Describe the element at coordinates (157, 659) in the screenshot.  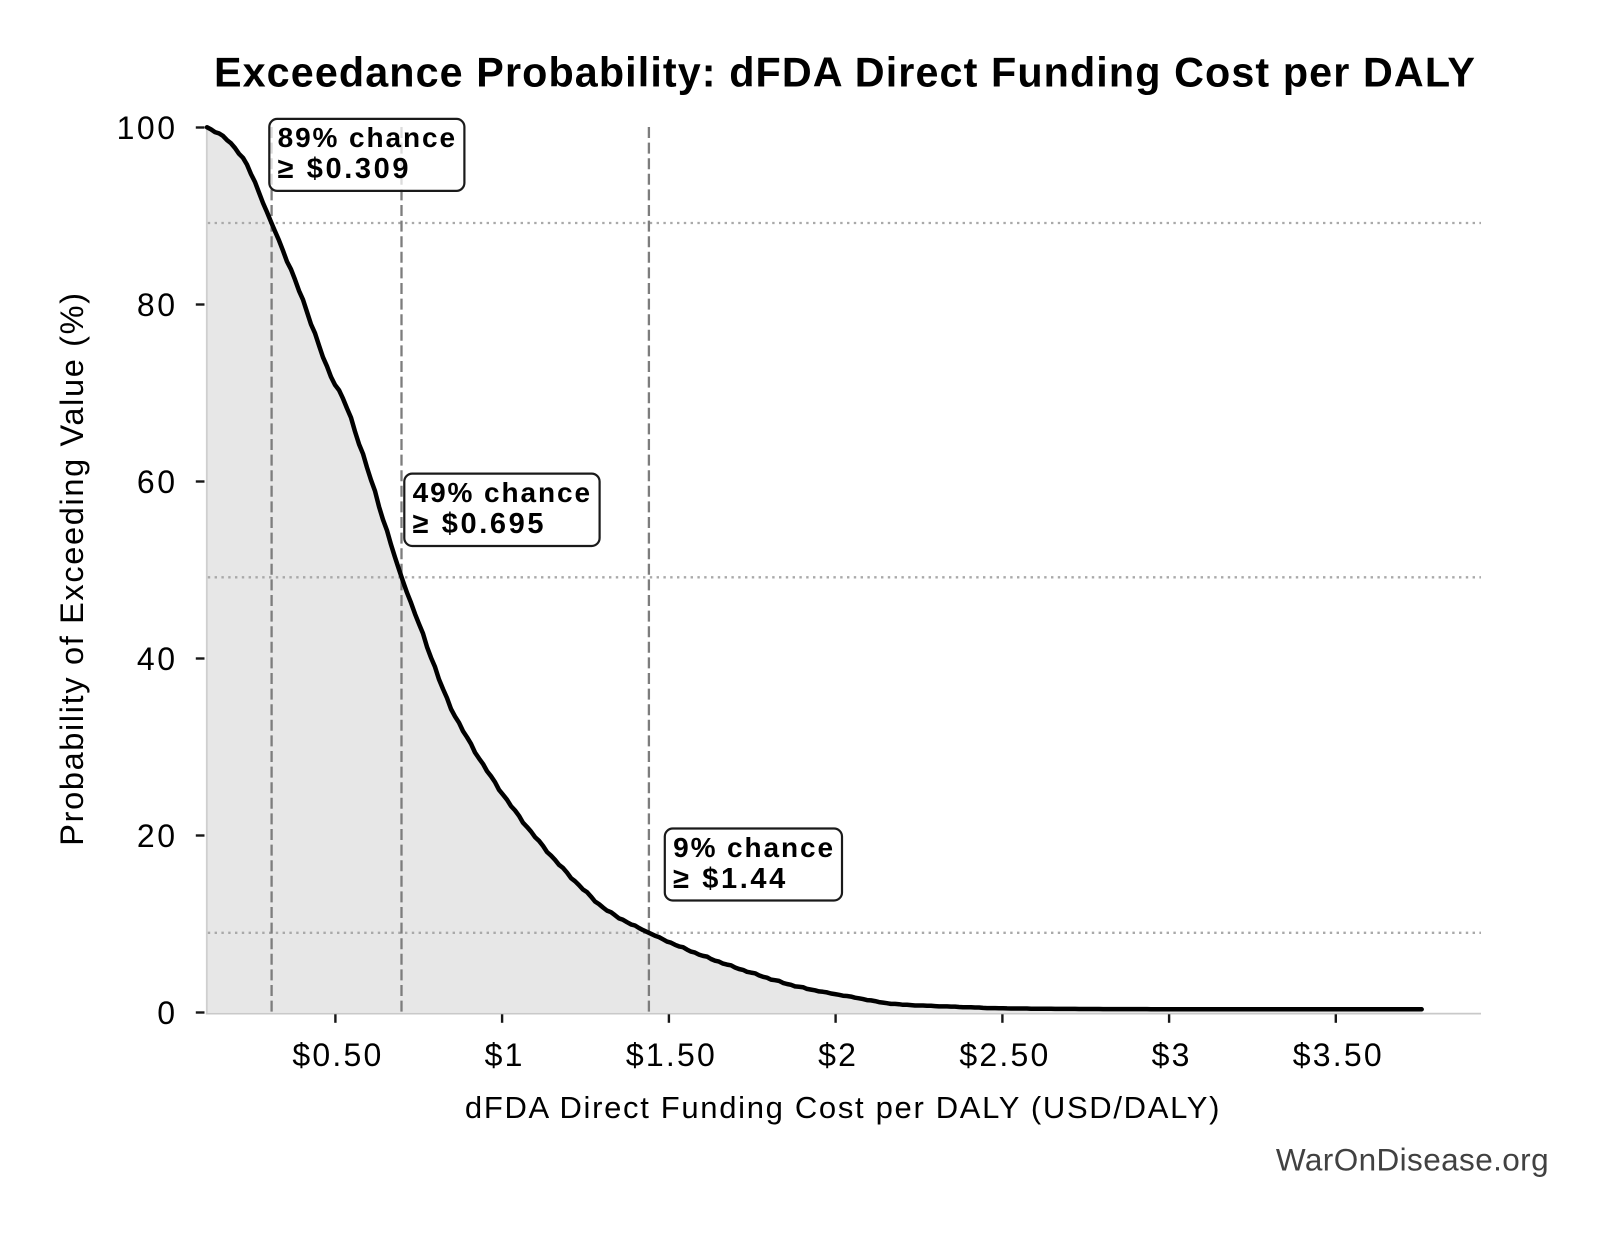
I see `svg-text: 40` at that location.